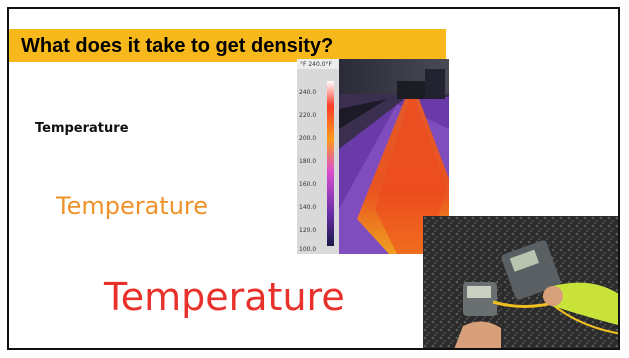 This screenshot has width=629, height=358. I want to click on scale-label: 160.0, so click(307, 184).